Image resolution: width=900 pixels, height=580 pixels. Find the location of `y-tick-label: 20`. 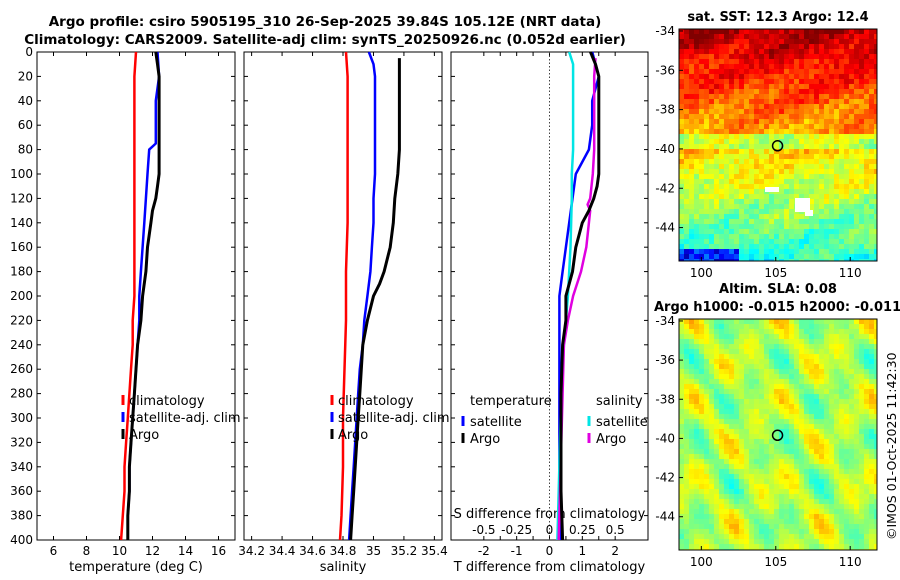

y-tick-label: 20 is located at coordinates (25, 76).